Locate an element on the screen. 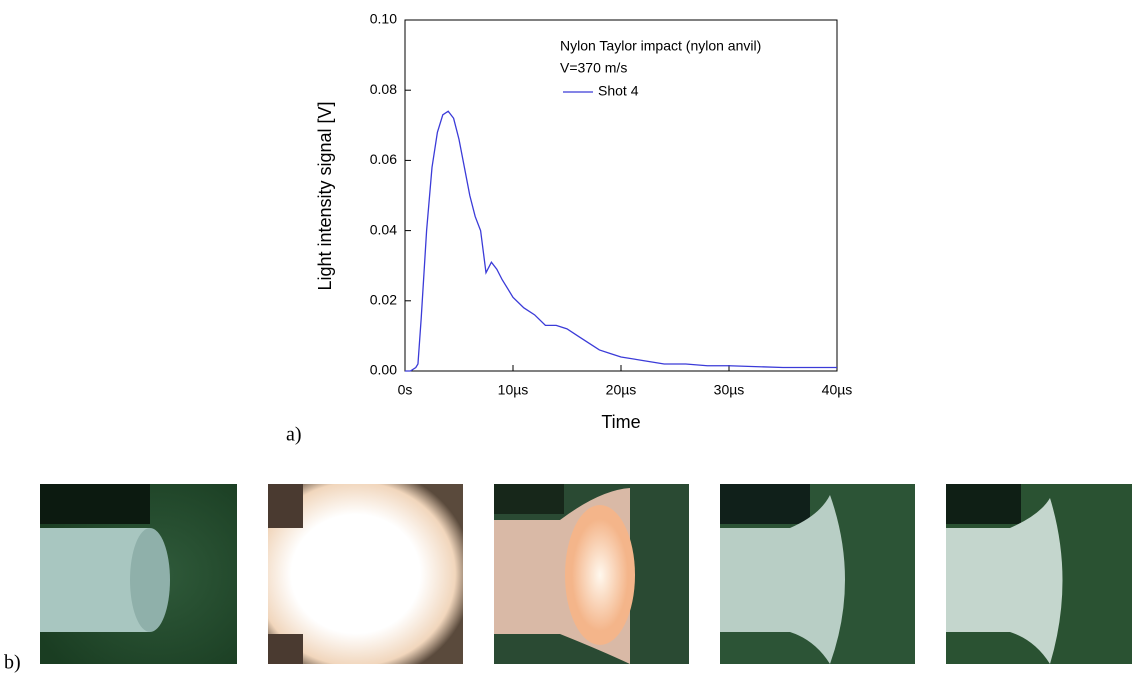 This screenshot has height=677, width=1132. x-axis-label: Time is located at coordinates (620, 422).